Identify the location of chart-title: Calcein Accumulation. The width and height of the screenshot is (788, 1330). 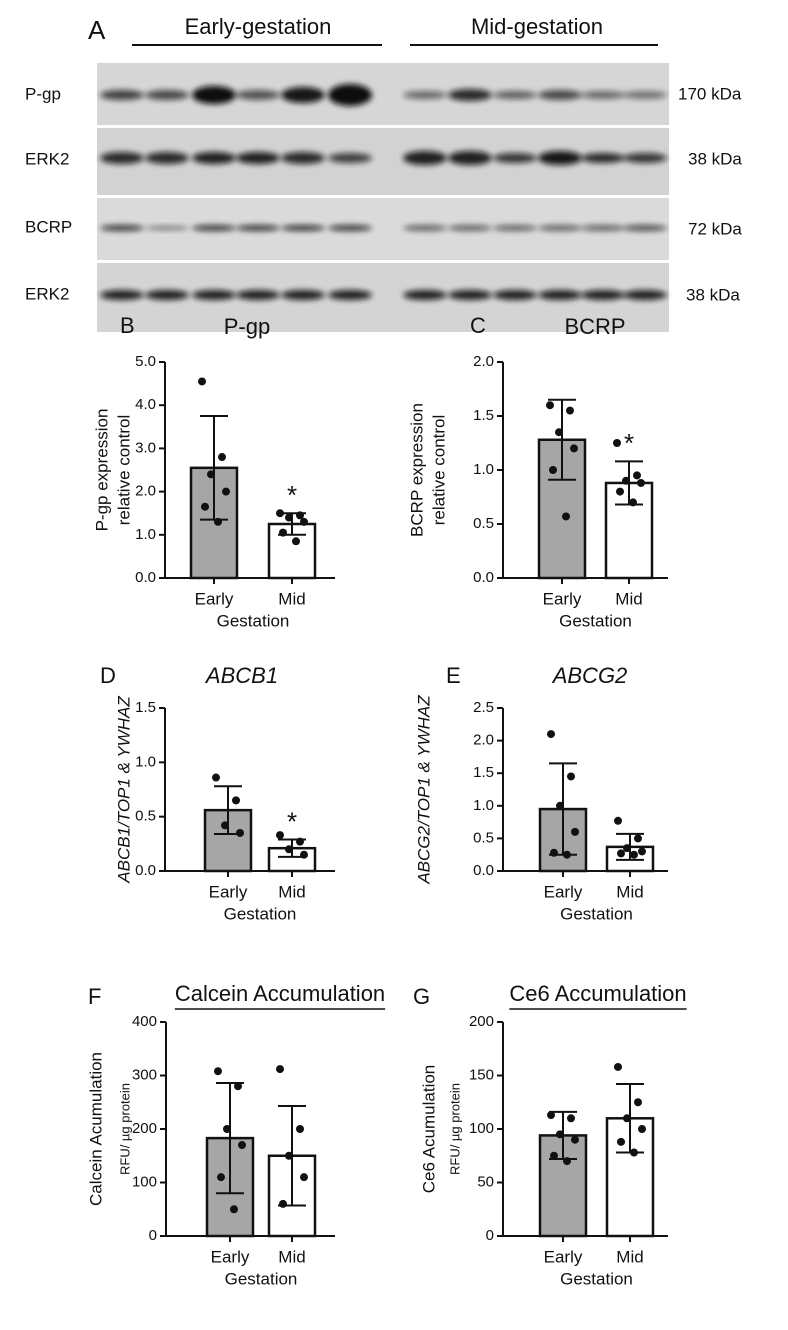
(280, 993).